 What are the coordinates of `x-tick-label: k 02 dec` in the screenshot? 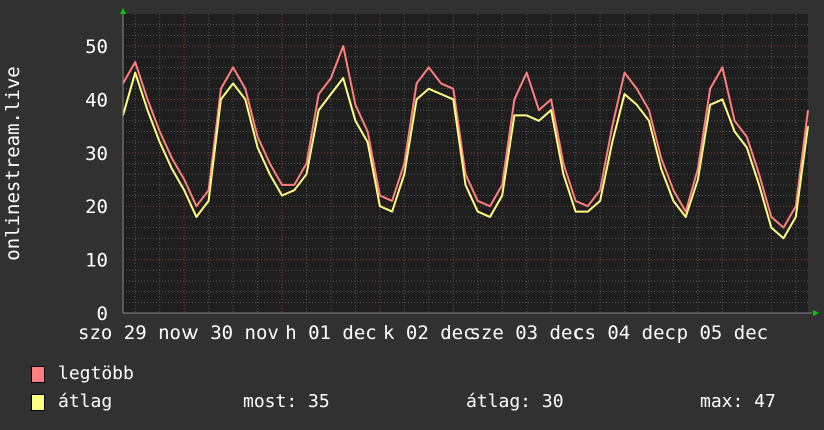 It's located at (429, 333).